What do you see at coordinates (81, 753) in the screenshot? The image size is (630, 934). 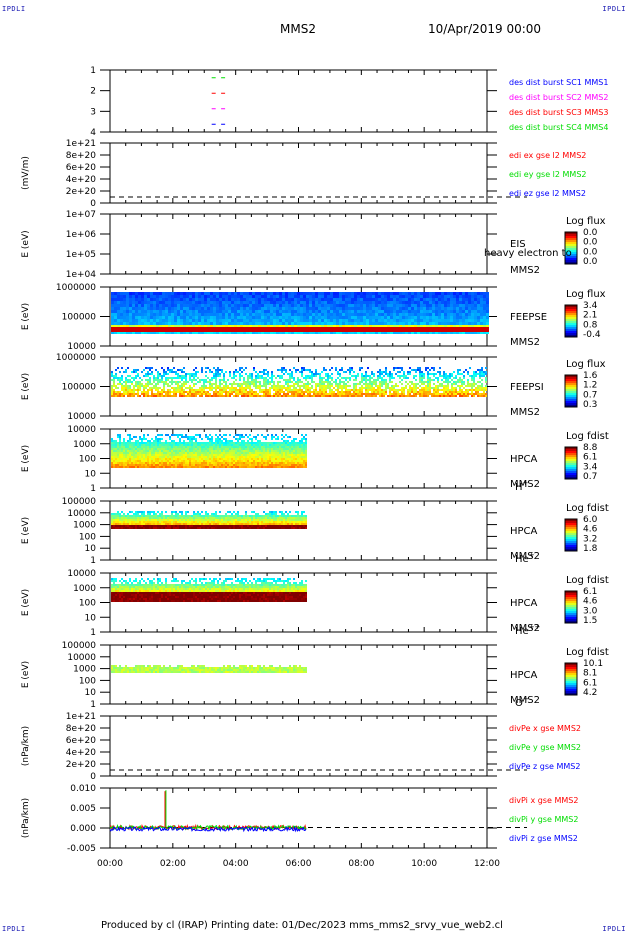 I see `y-tick-label: 4e+20` at bounding box center [81, 753].